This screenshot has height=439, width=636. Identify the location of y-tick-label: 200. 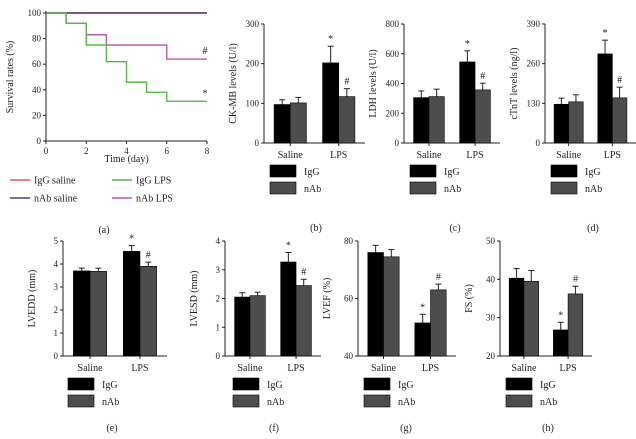
(253, 64).